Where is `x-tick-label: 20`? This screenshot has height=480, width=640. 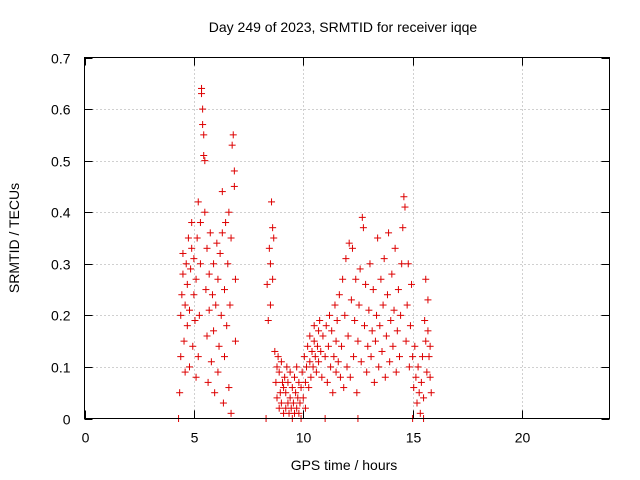 x-tick-label: 20 is located at coordinates (523, 438).